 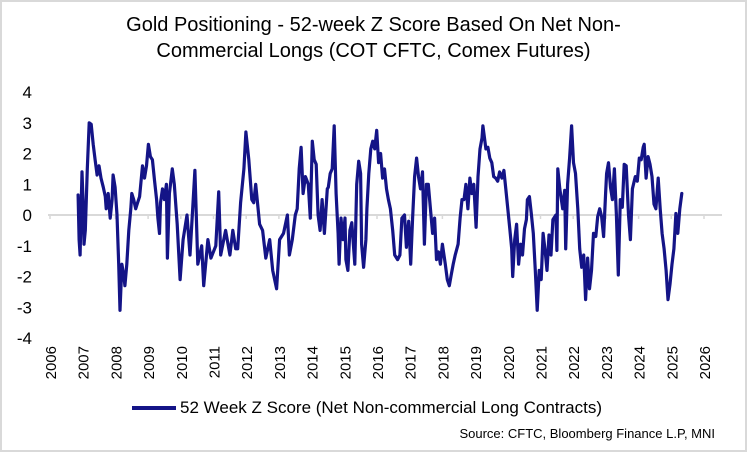 I want to click on legend-swatch, so click(x=154, y=408).